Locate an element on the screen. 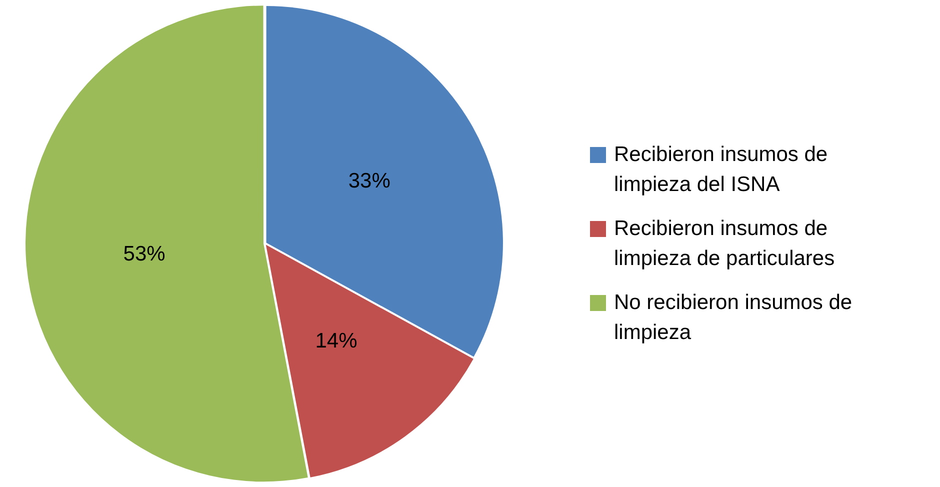 The image size is (940, 487). legend-label: Recibieron insumos de limpieza de particulares is located at coordinates (725, 244).